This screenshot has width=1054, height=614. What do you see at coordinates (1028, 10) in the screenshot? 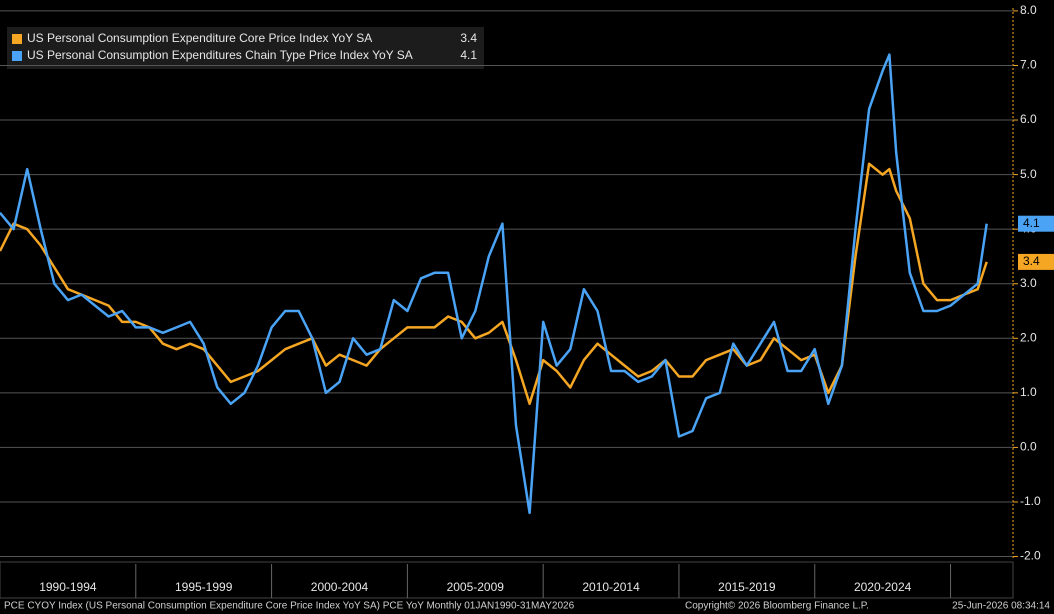
I see `y-tick-label: 8.0` at bounding box center [1028, 10].